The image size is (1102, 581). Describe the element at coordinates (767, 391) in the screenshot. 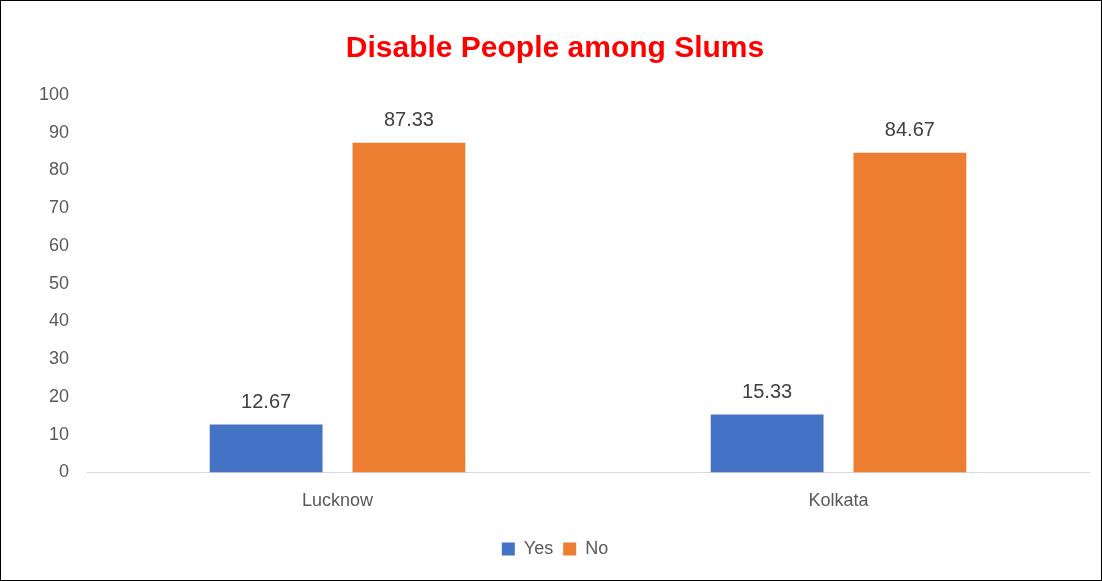

I see `data-label: 15.33` at that location.